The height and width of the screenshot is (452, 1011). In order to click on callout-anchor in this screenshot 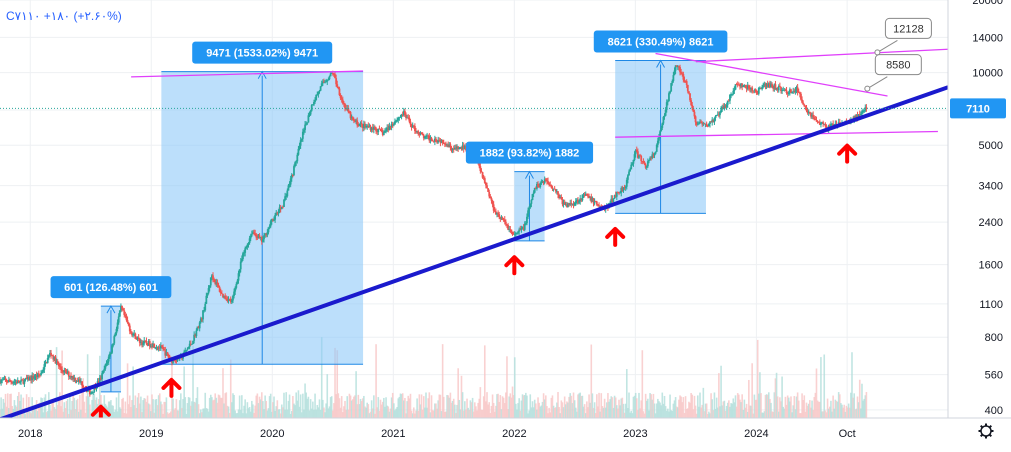, I will do `click(867, 88)`.